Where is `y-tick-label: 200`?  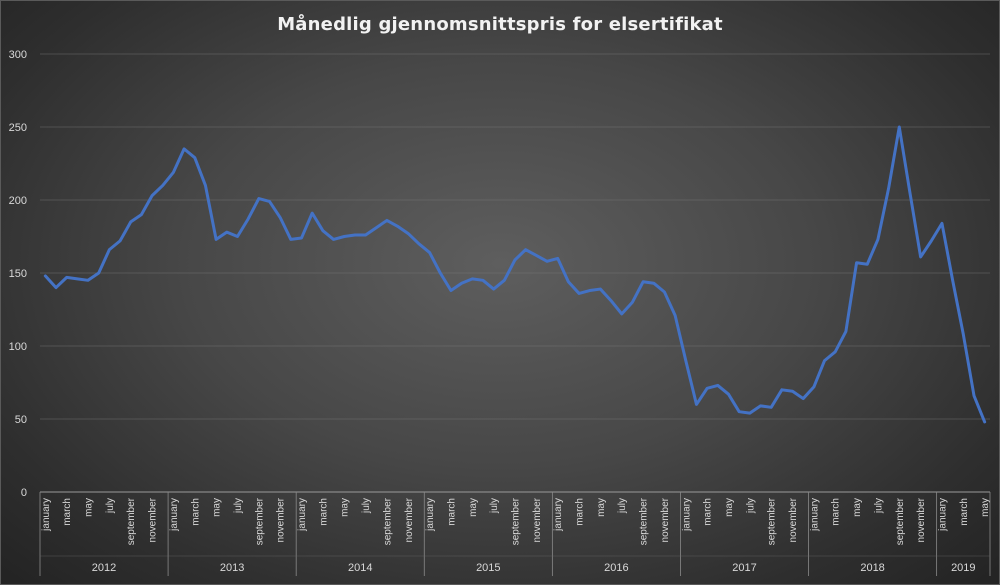
y-tick-label: 200 is located at coordinates (18, 201).